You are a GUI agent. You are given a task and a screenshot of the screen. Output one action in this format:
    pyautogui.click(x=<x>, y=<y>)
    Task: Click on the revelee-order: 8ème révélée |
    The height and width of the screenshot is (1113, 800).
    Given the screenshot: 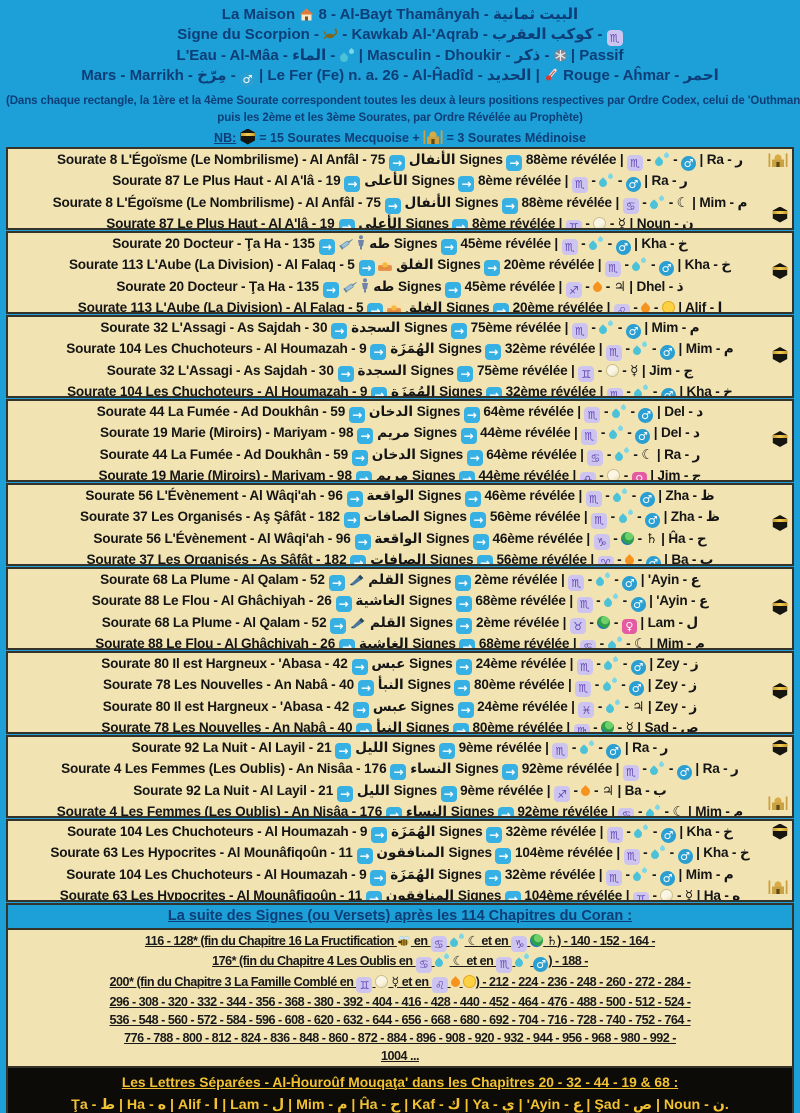 What is the action you would take?
    pyautogui.click(x=517, y=223)
    